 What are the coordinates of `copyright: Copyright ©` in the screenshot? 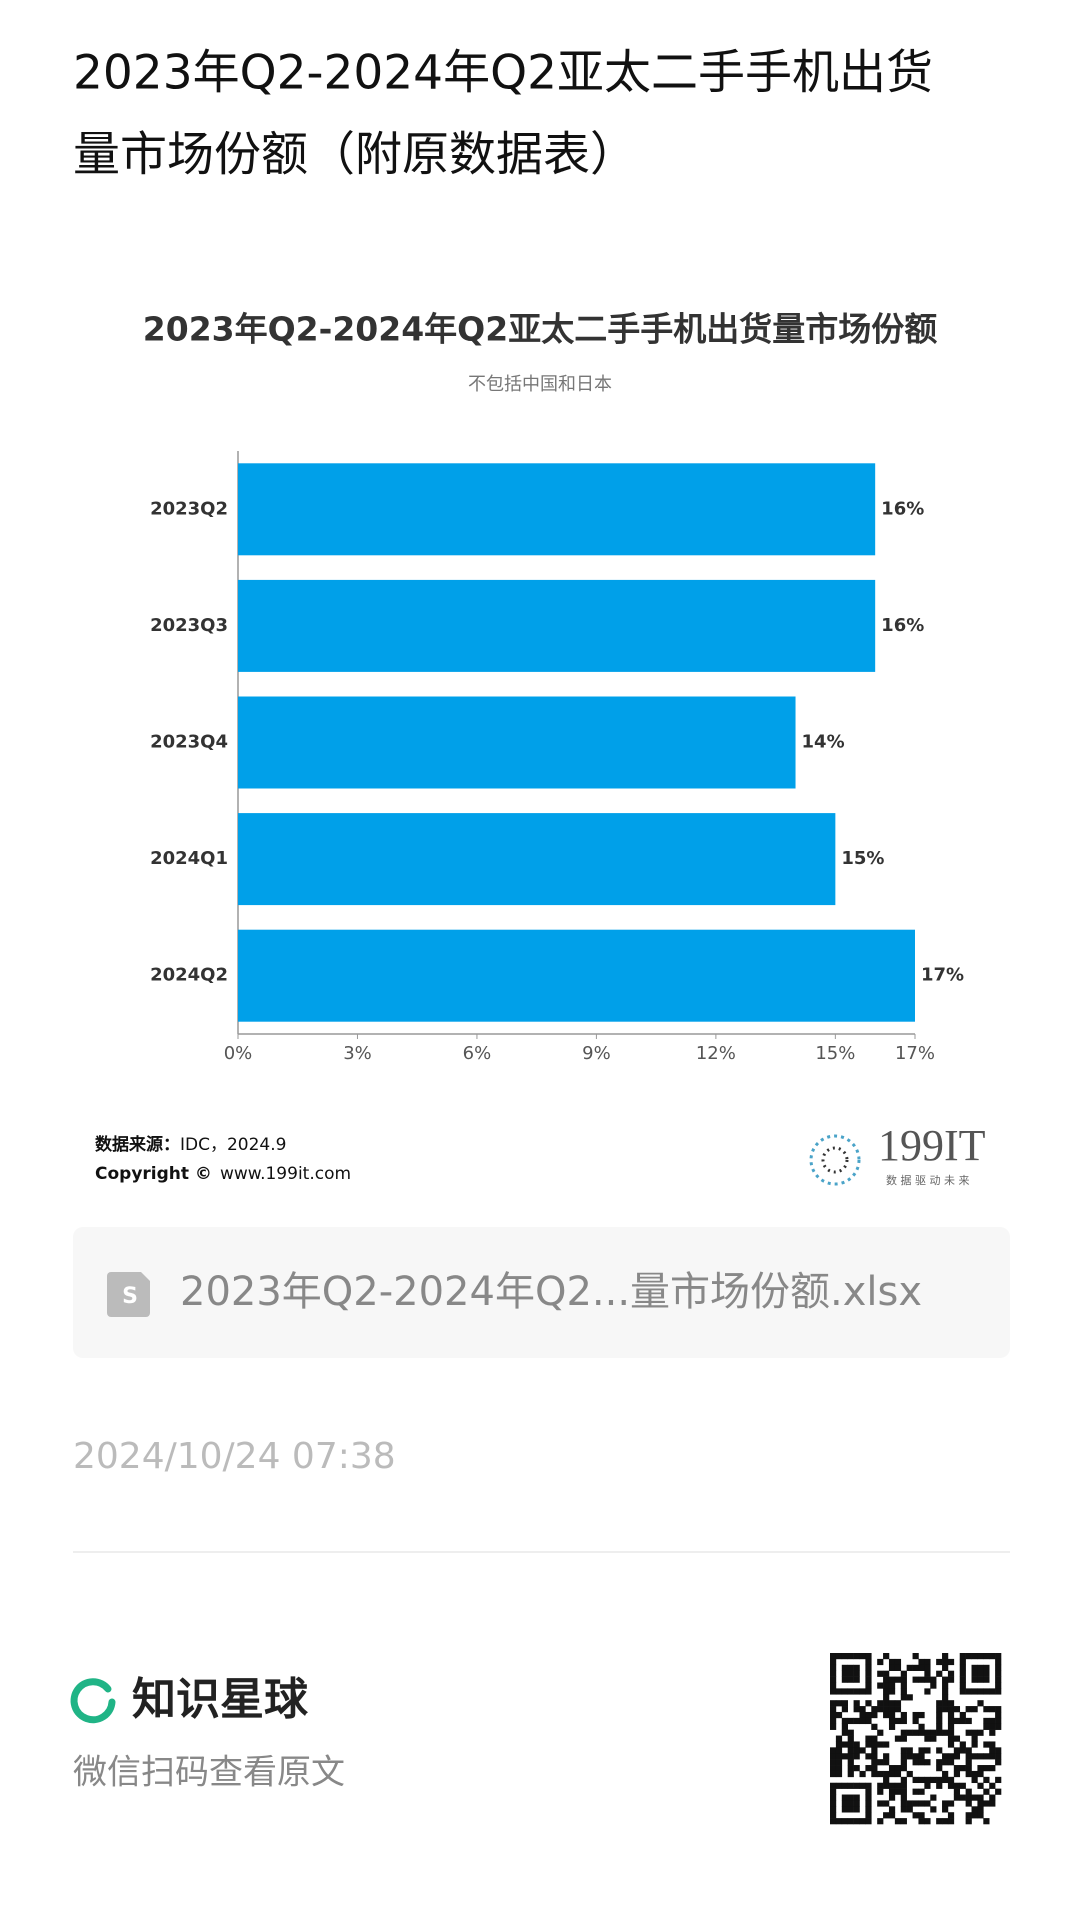 It's located at (153, 1174).